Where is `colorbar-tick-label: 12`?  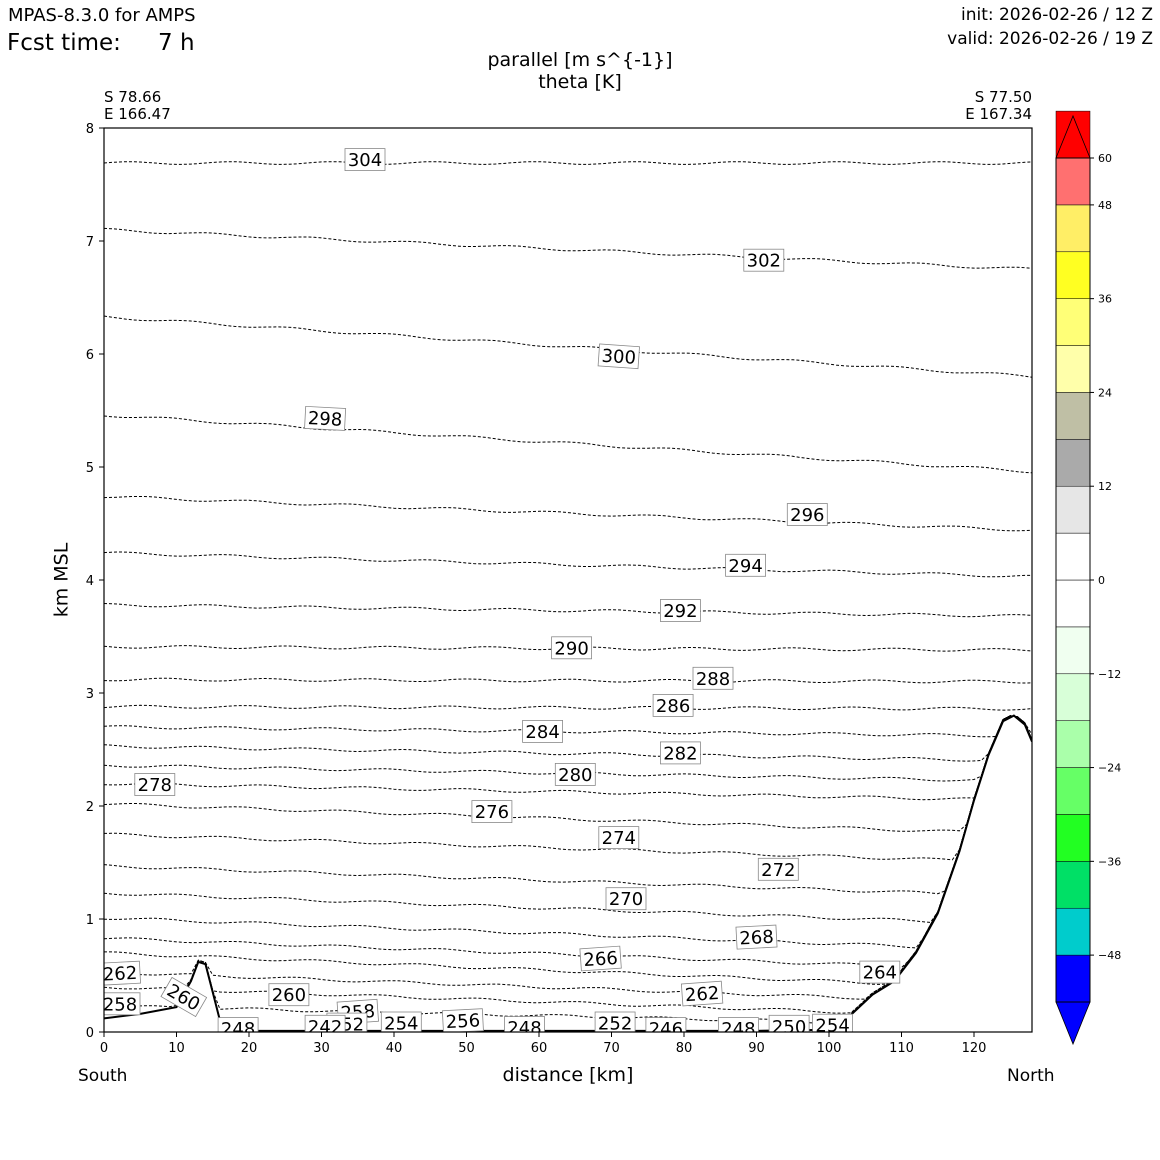 colorbar-tick-label: 12 is located at coordinates (1105, 486).